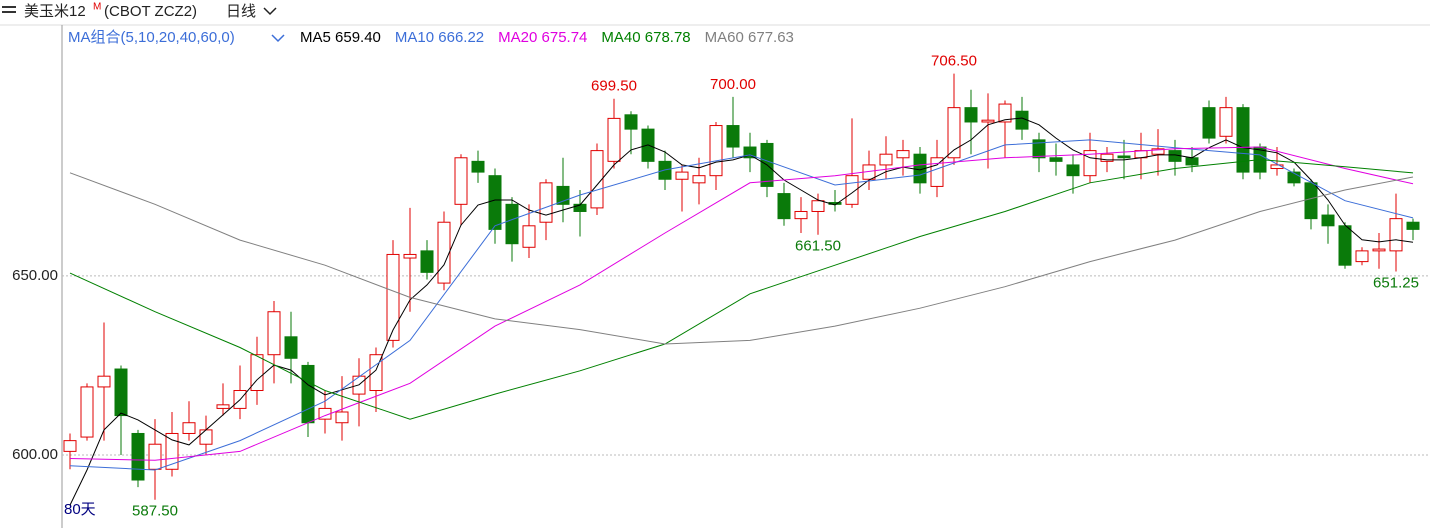 The image size is (1430, 528). What do you see at coordinates (818, 246) in the screenshot?
I see `extreme-label: 661.50` at bounding box center [818, 246].